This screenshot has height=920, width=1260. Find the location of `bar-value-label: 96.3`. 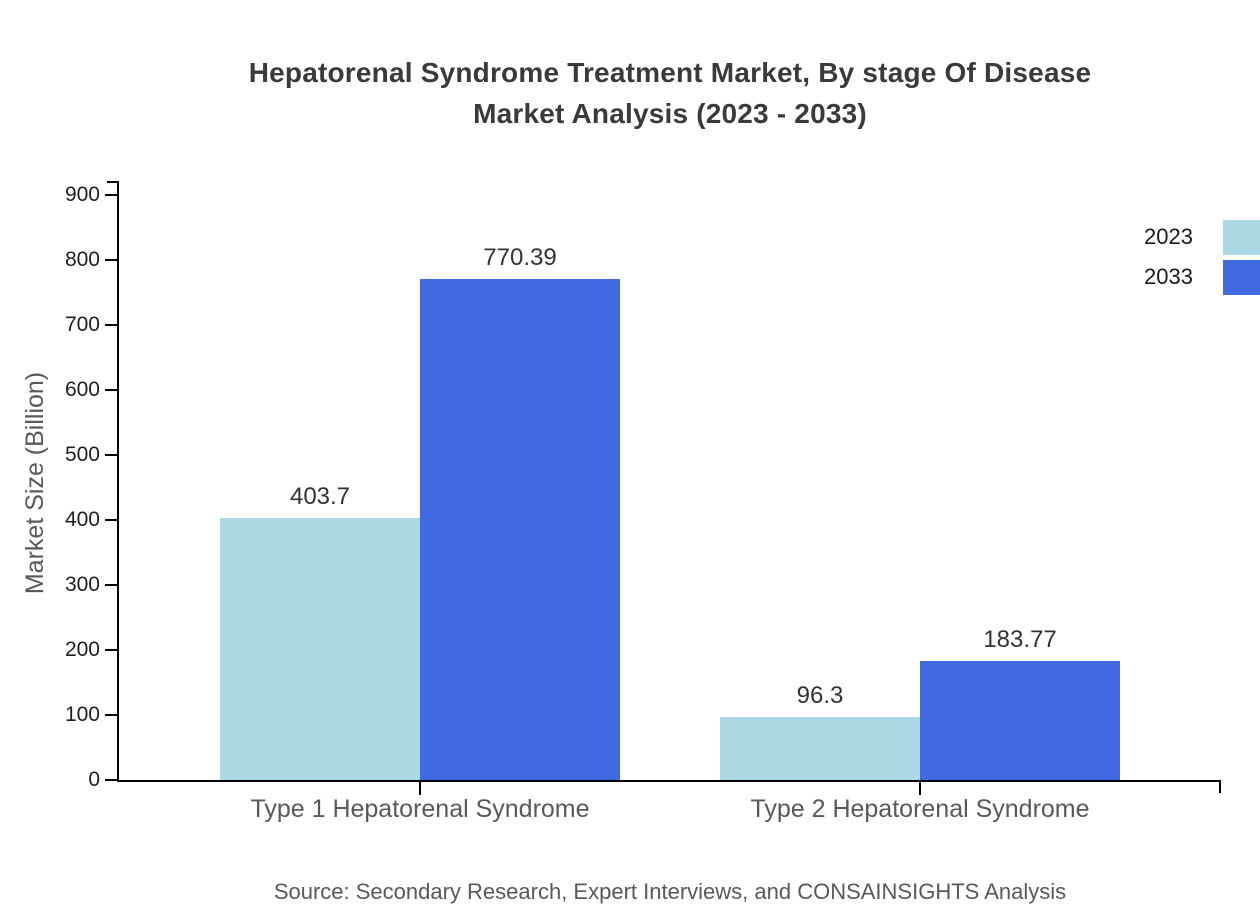

bar-value-label: 96.3 is located at coordinates (820, 695).